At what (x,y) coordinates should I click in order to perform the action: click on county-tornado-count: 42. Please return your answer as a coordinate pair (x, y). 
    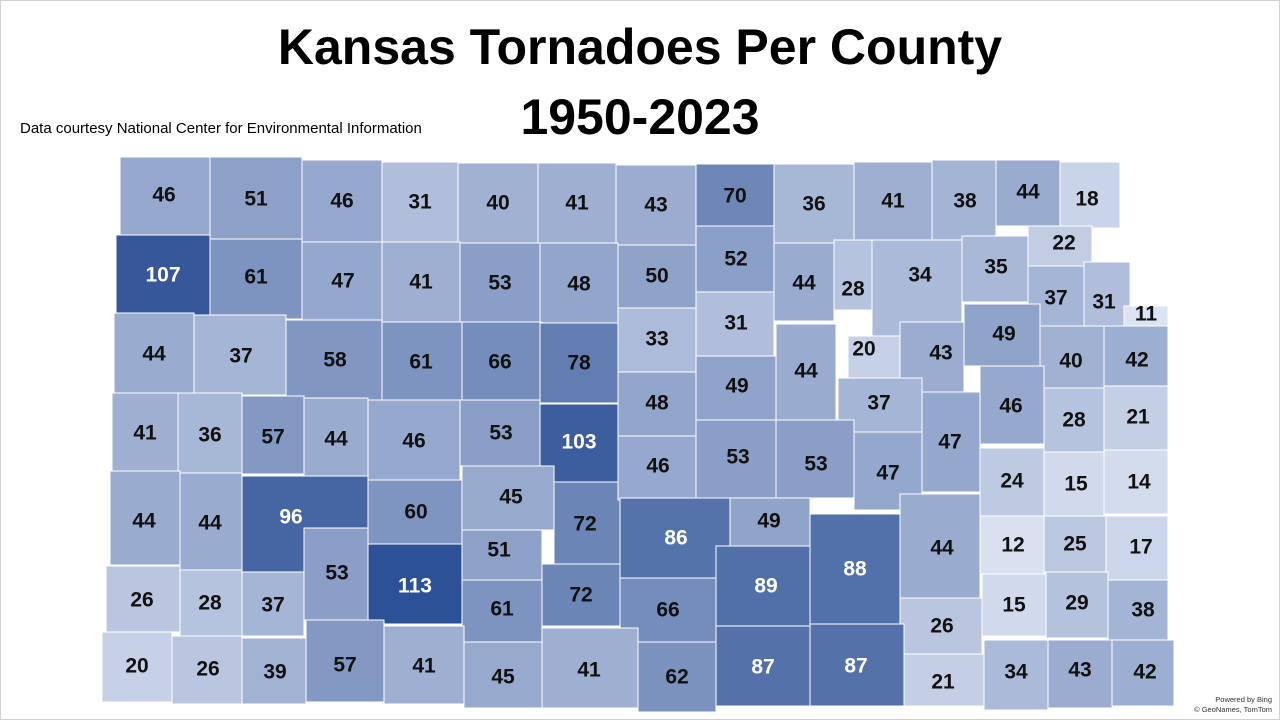
    Looking at the image, I should click on (1144, 672).